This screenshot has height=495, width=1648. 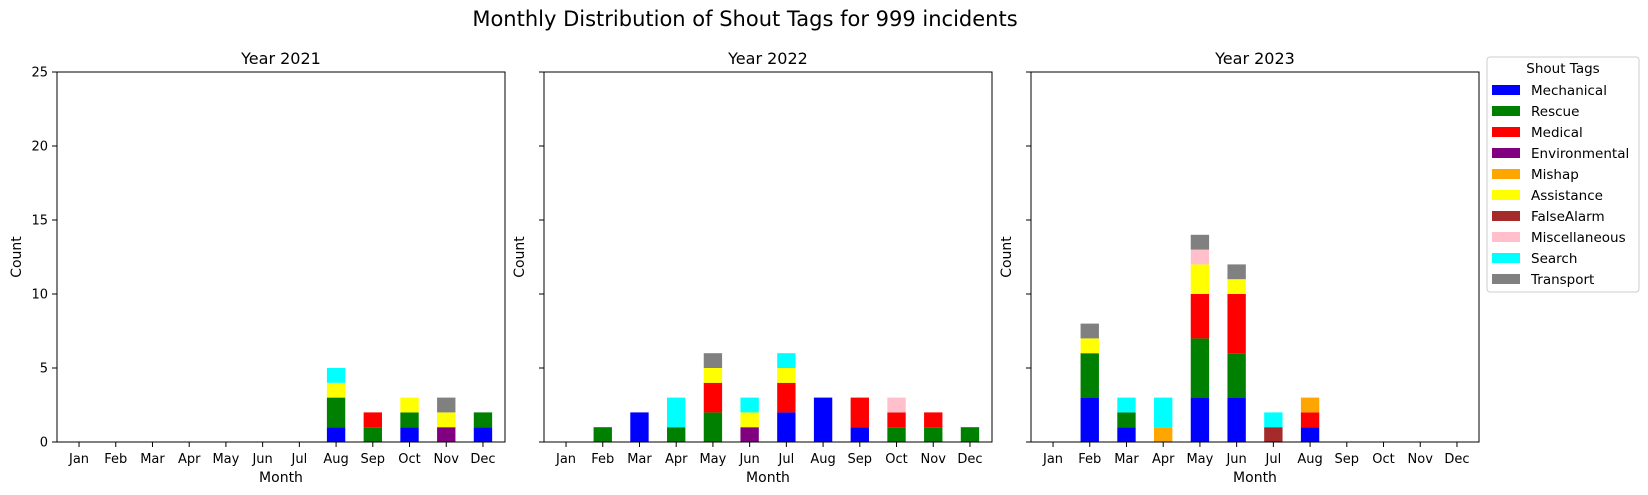 I want to click on bar-segment-search-aug, so click(x=336, y=375).